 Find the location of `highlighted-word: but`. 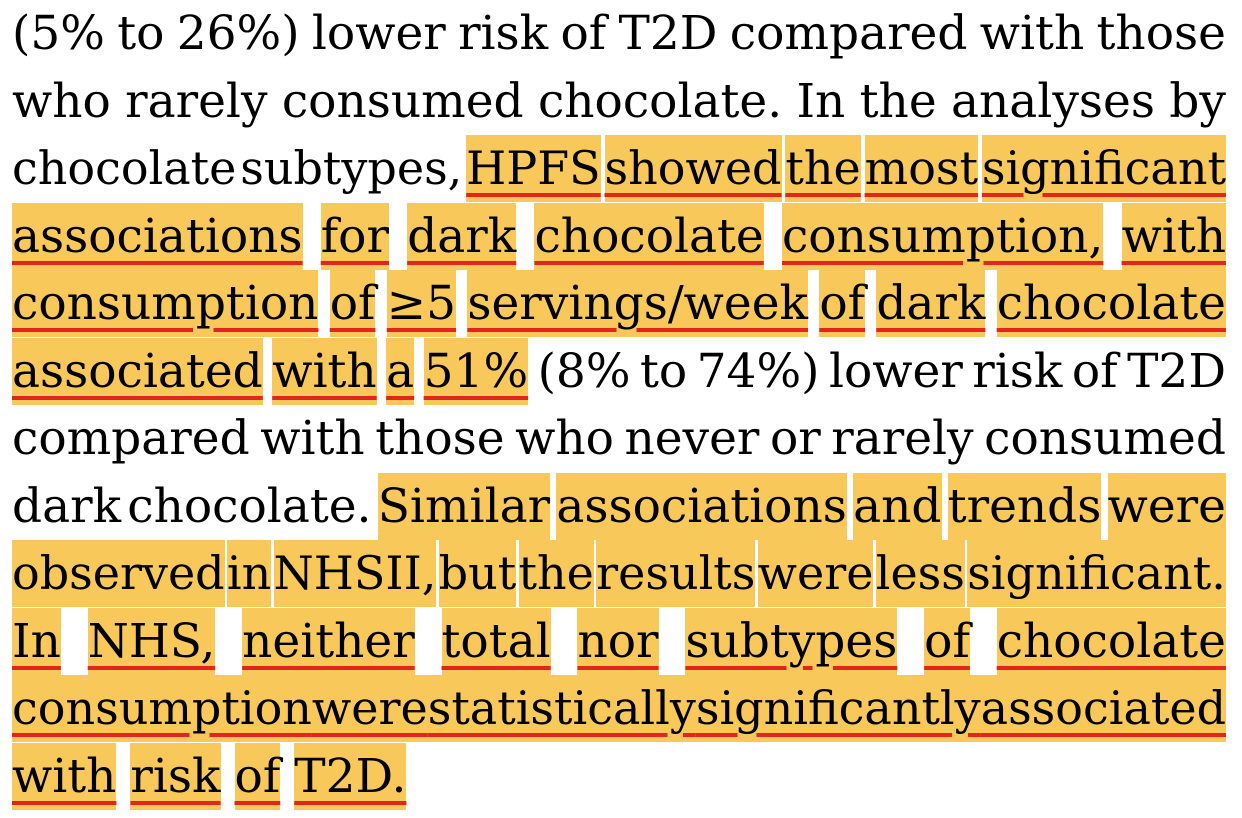

highlighted-word: but is located at coordinates (477, 573).